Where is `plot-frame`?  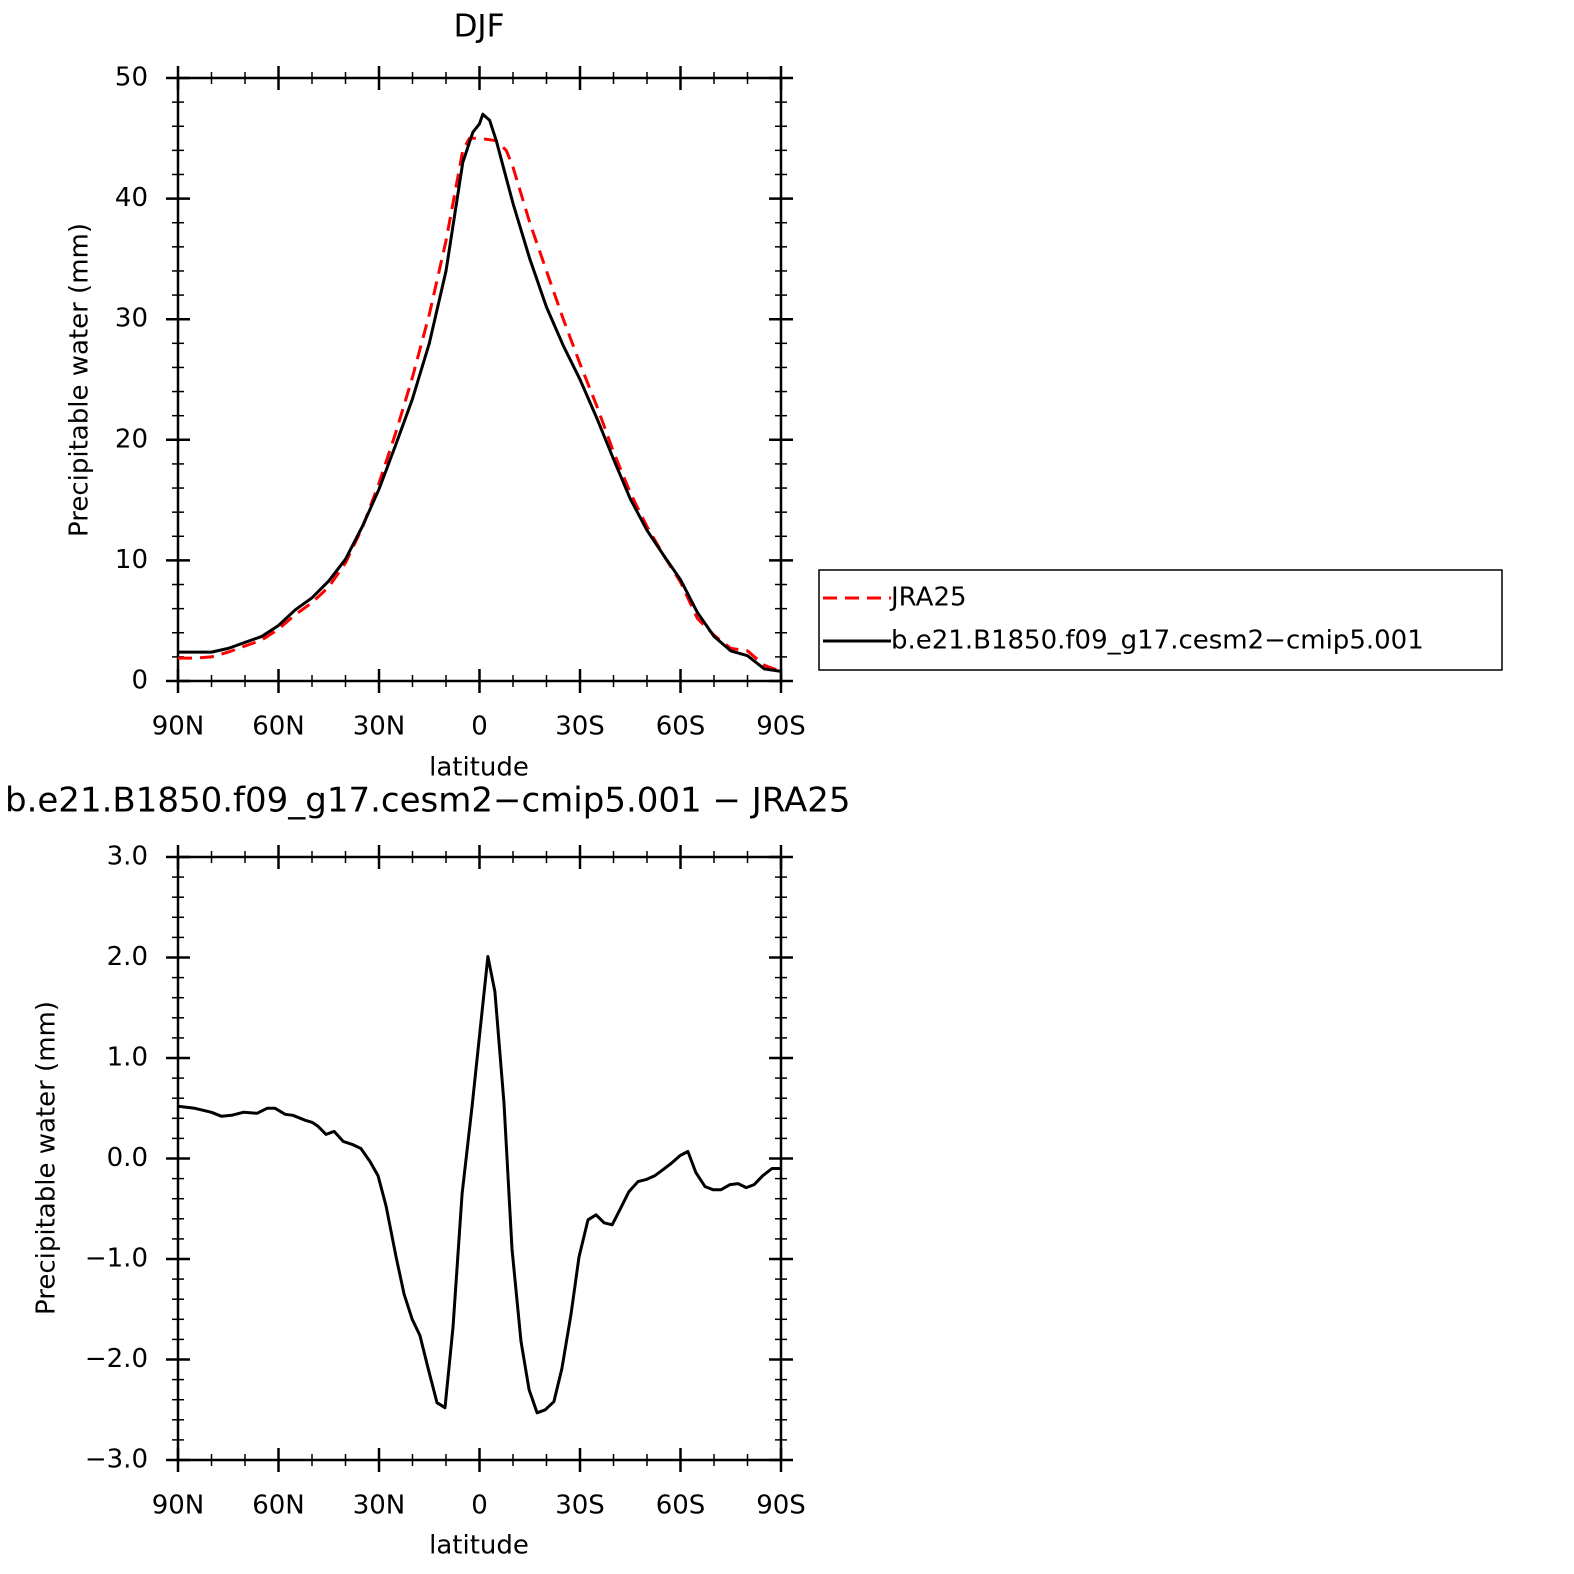 plot-frame is located at coordinates (479, 379).